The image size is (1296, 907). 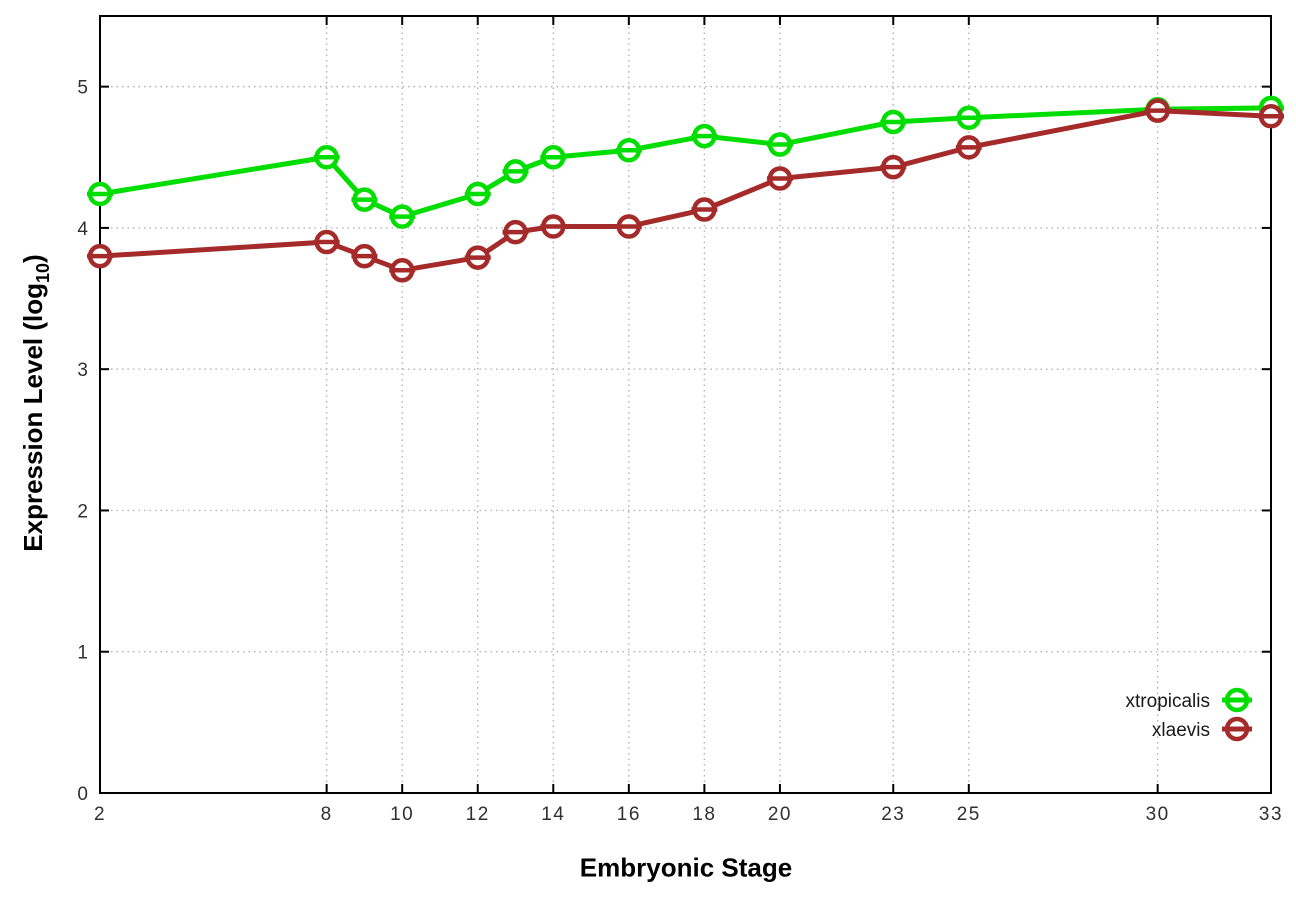 I want to click on x-tick-label: 20, so click(x=780, y=814).